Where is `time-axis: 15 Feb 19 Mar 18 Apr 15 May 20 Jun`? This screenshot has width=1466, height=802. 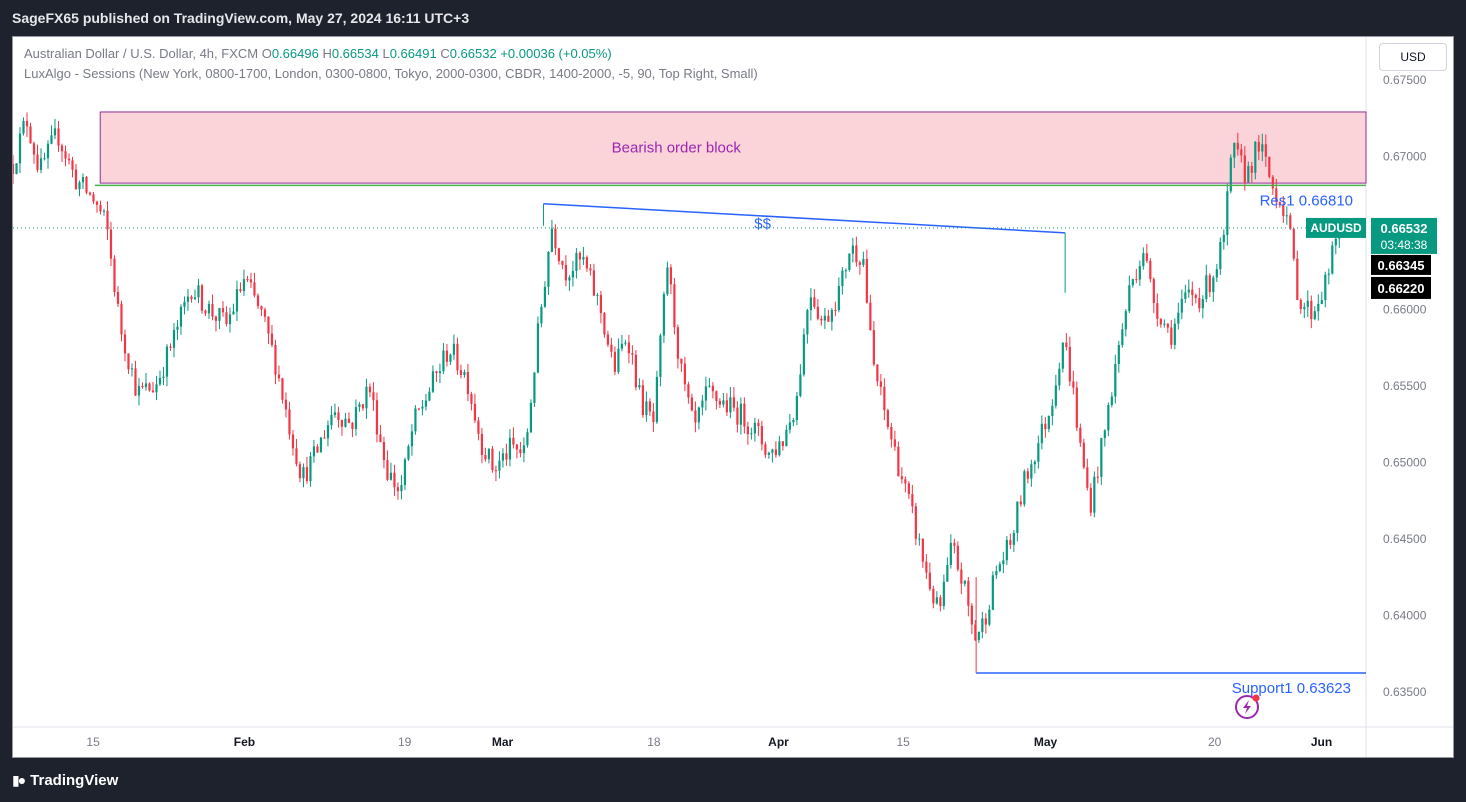 time-axis: 15 Feb 19 Mar 18 Apr 15 May 20 Jun is located at coordinates (709, 742).